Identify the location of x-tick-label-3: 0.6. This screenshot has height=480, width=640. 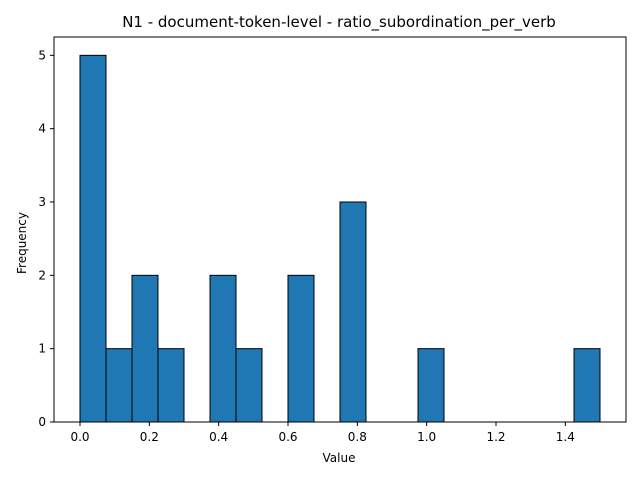
(287, 437).